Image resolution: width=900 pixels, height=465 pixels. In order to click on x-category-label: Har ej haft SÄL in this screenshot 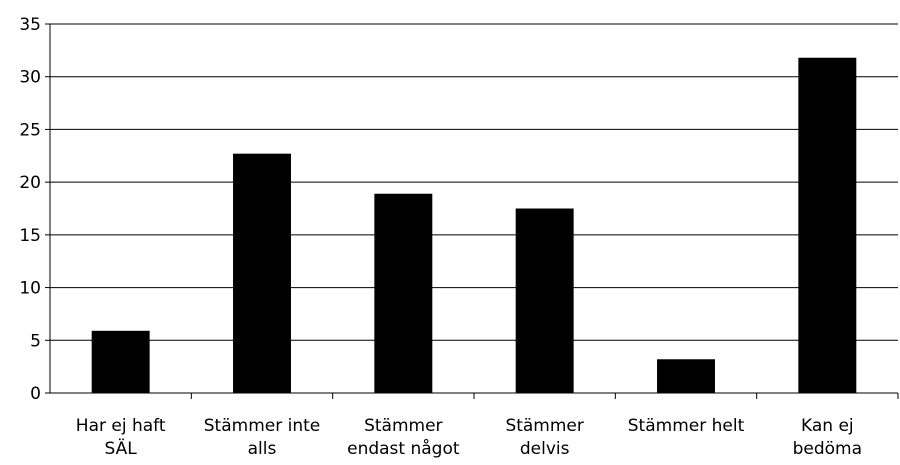, I will do `click(121, 437)`.